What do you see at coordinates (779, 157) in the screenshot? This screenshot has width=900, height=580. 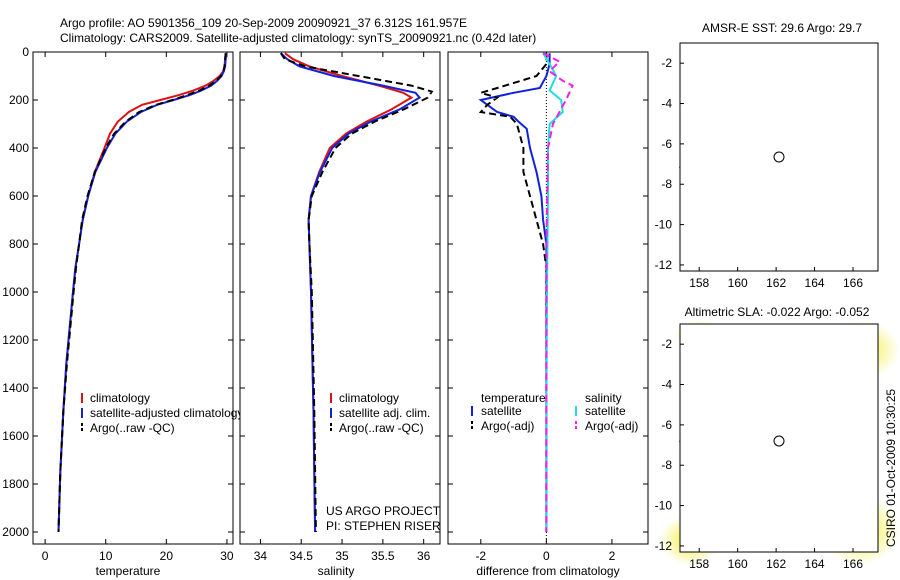 I see `map-sst-argo-marker` at bounding box center [779, 157].